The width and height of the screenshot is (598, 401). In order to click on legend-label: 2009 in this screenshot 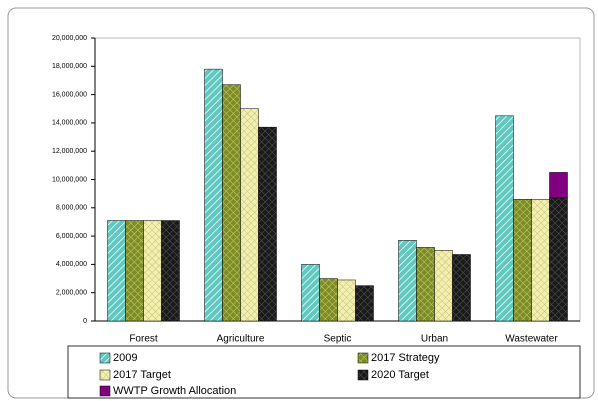, I will do `click(125, 358)`.